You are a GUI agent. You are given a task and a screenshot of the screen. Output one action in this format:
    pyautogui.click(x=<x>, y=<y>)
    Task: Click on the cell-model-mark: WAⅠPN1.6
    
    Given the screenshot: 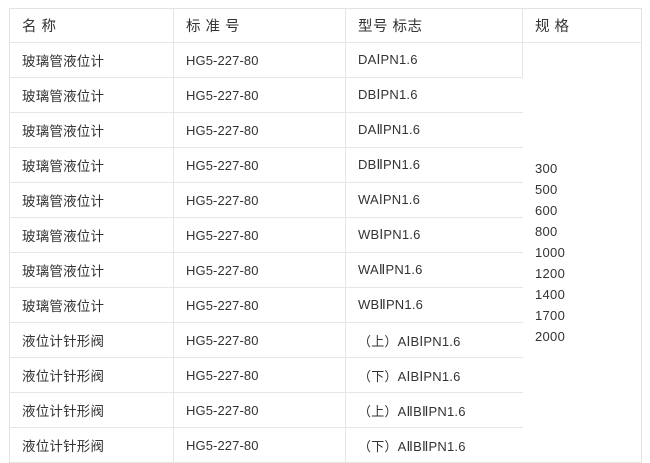 What is the action you would take?
    pyautogui.click(x=434, y=200)
    